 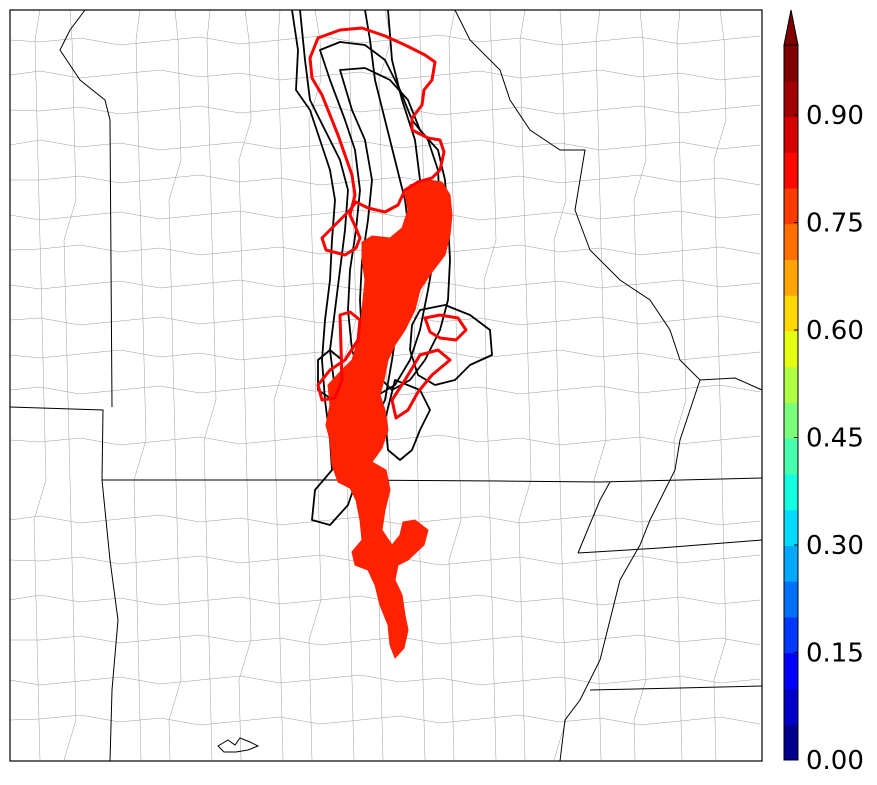 I want to click on red-contour-mid, so click(x=339, y=356).